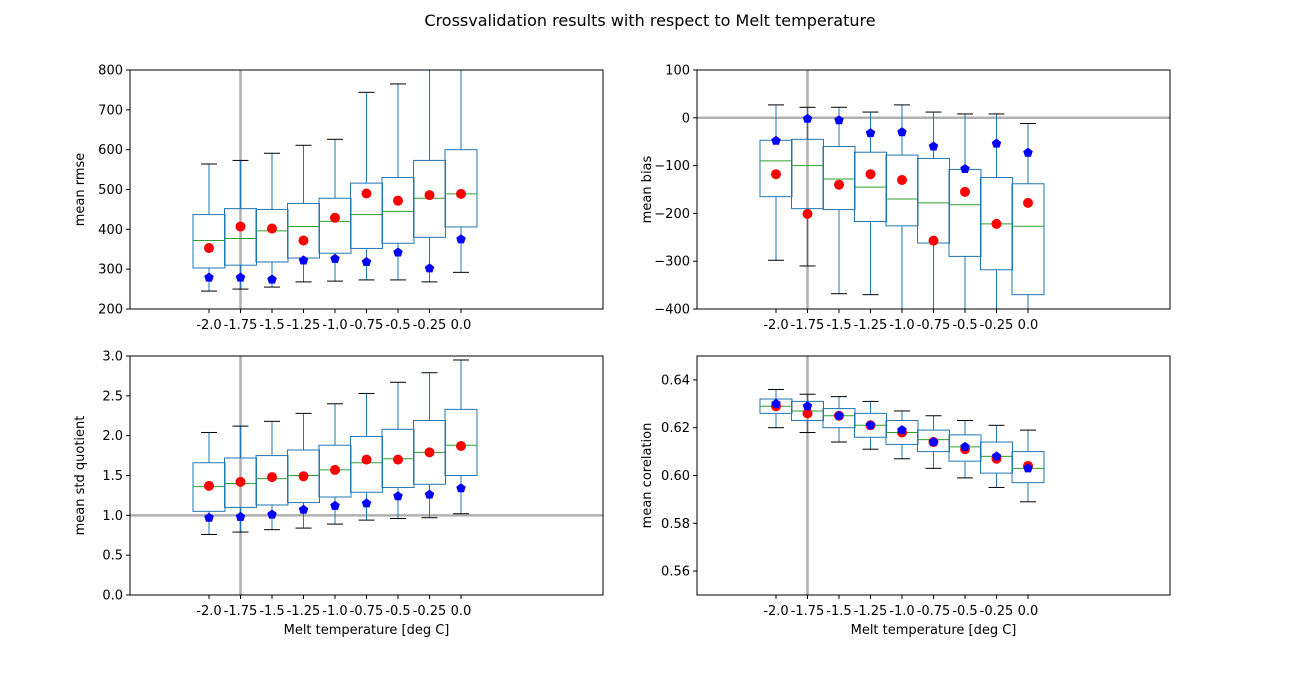  What do you see at coordinates (686, 118) in the screenshot?
I see `y-tick-label: 0` at bounding box center [686, 118].